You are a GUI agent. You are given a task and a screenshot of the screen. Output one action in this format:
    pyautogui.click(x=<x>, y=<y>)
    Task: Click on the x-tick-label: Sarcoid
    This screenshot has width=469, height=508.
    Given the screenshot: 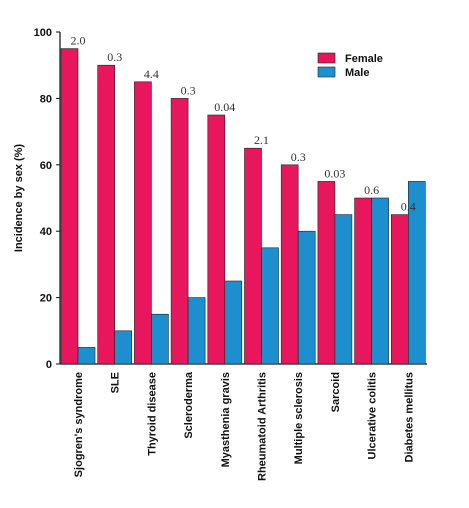 What is the action you would take?
    pyautogui.click(x=336, y=392)
    